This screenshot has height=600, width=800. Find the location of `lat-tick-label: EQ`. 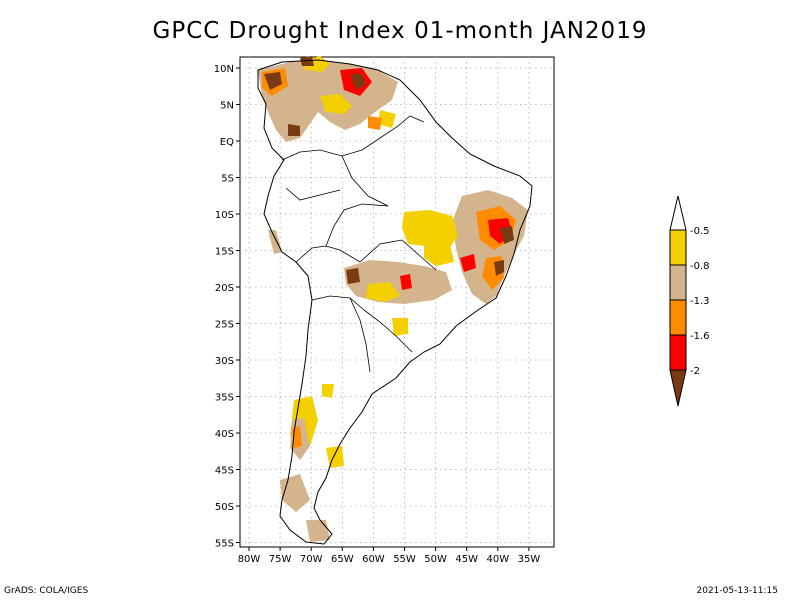

lat-tick-label: EQ is located at coordinates (227, 142).